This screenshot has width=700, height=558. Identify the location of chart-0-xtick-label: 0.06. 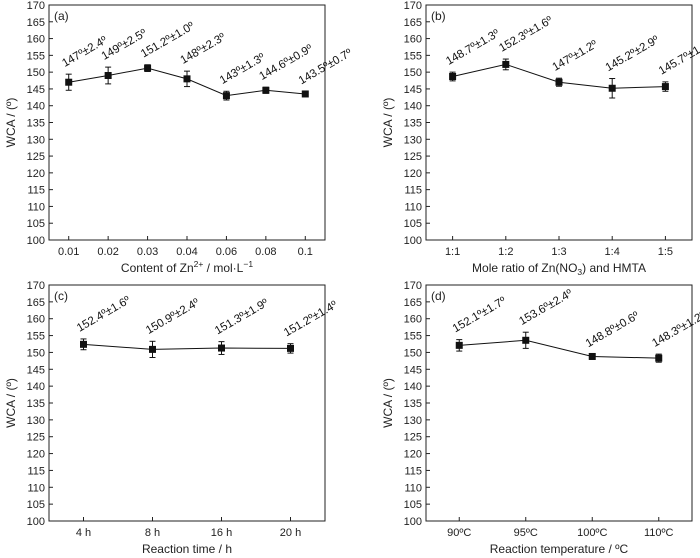
(226, 252).